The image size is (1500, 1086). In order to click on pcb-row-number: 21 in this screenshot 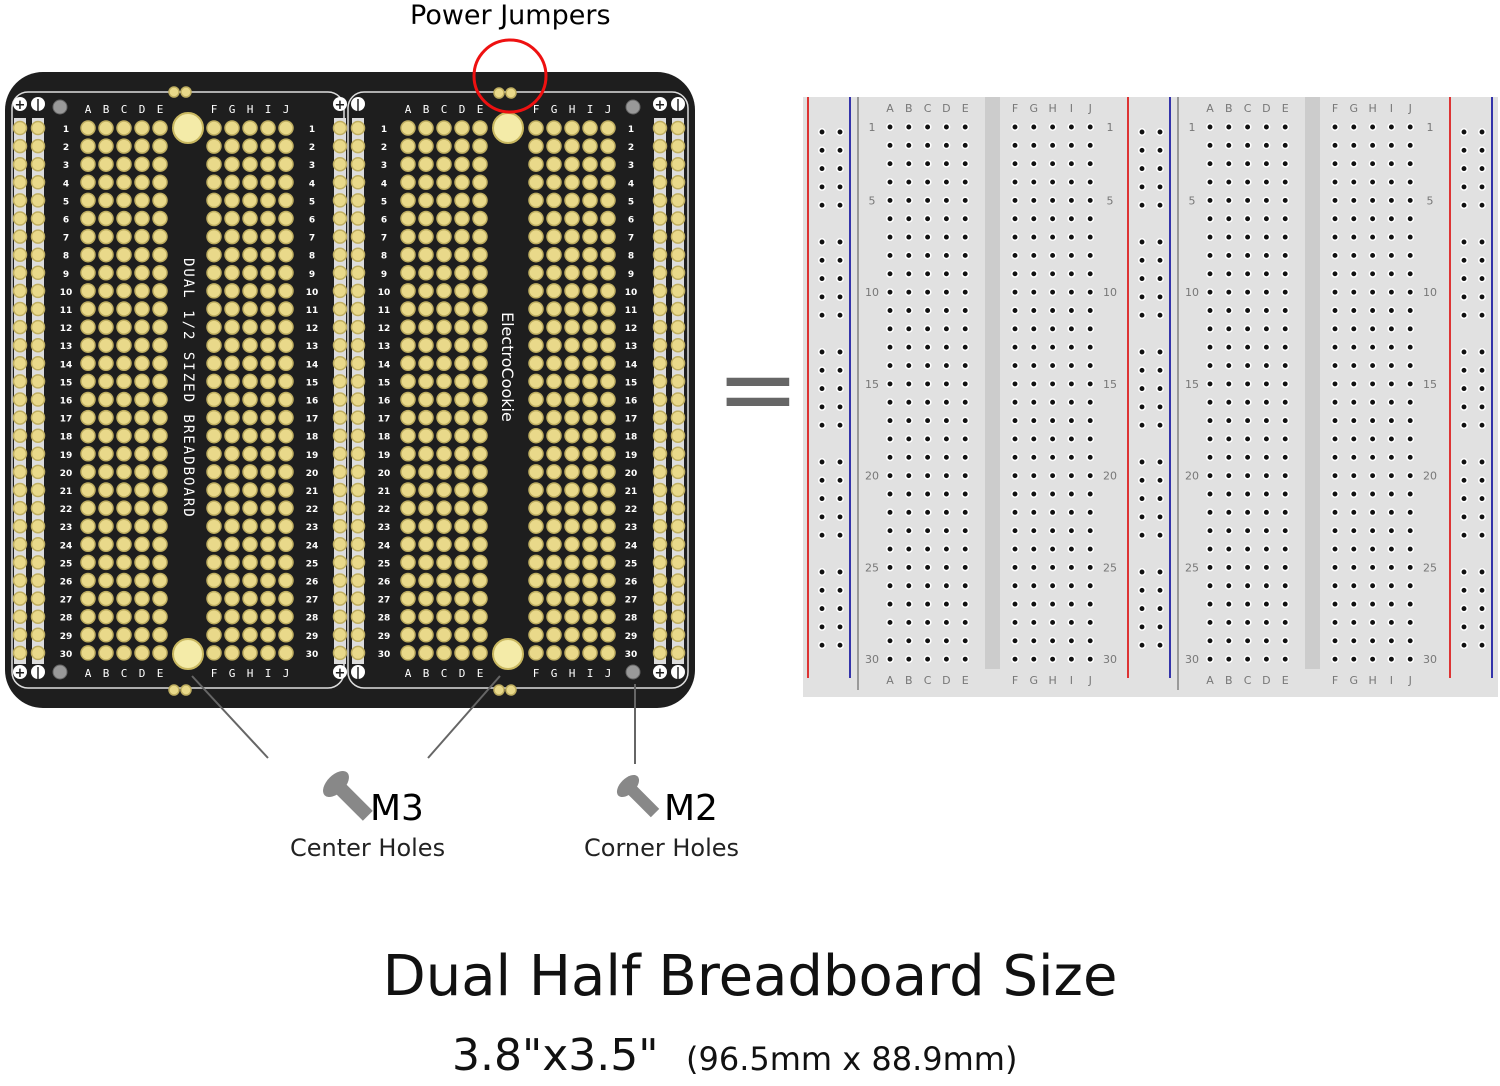, I will do `click(312, 492)`.